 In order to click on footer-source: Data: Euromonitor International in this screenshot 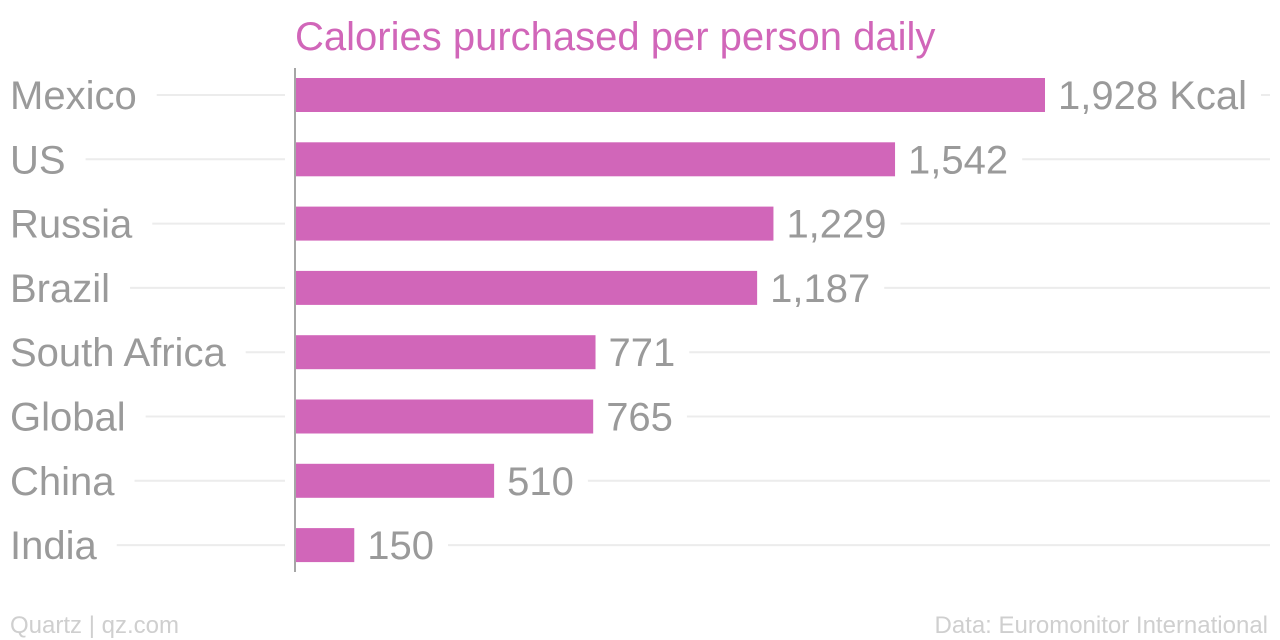, I will do `click(1101, 625)`.